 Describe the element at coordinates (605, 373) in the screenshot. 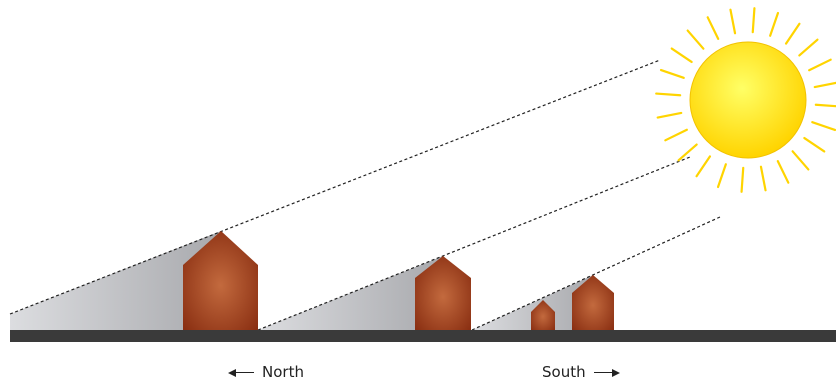

I see `right-arrow-icon` at that location.